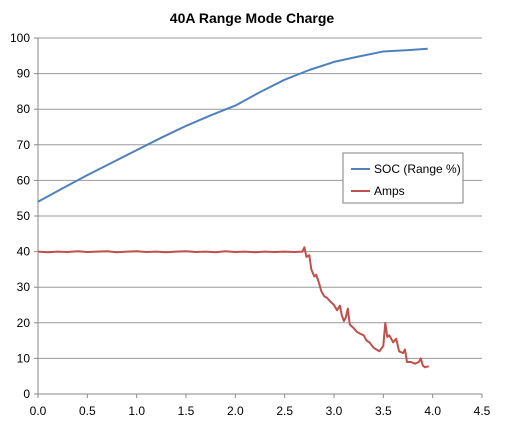 This screenshot has width=505, height=429. What do you see at coordinates (235, 411) in the screenshot?
I see `x-tick-label: 2.0` at bounding box center [235, 411].